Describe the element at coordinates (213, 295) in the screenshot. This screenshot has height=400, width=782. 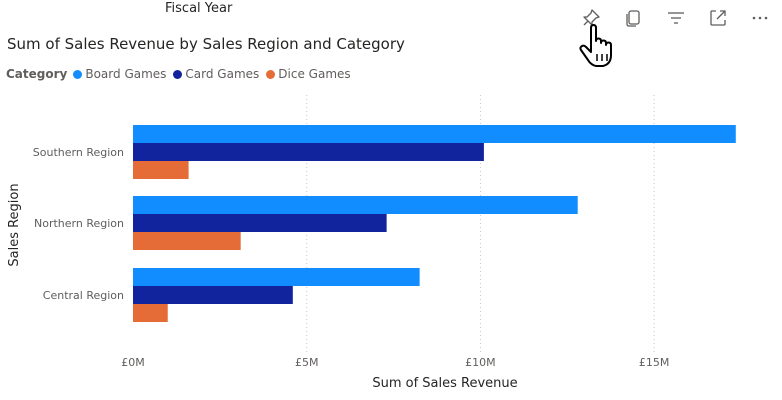
I see `bar-central-region-card-games` at that location.